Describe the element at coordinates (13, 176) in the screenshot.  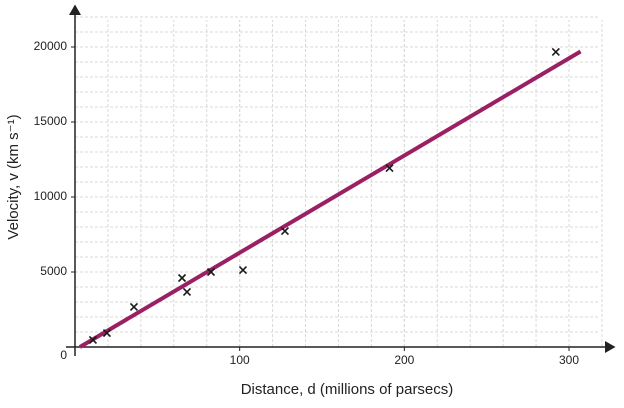
I see `y-axis-title: Velocity, v (km s⁻¹)` at that location.